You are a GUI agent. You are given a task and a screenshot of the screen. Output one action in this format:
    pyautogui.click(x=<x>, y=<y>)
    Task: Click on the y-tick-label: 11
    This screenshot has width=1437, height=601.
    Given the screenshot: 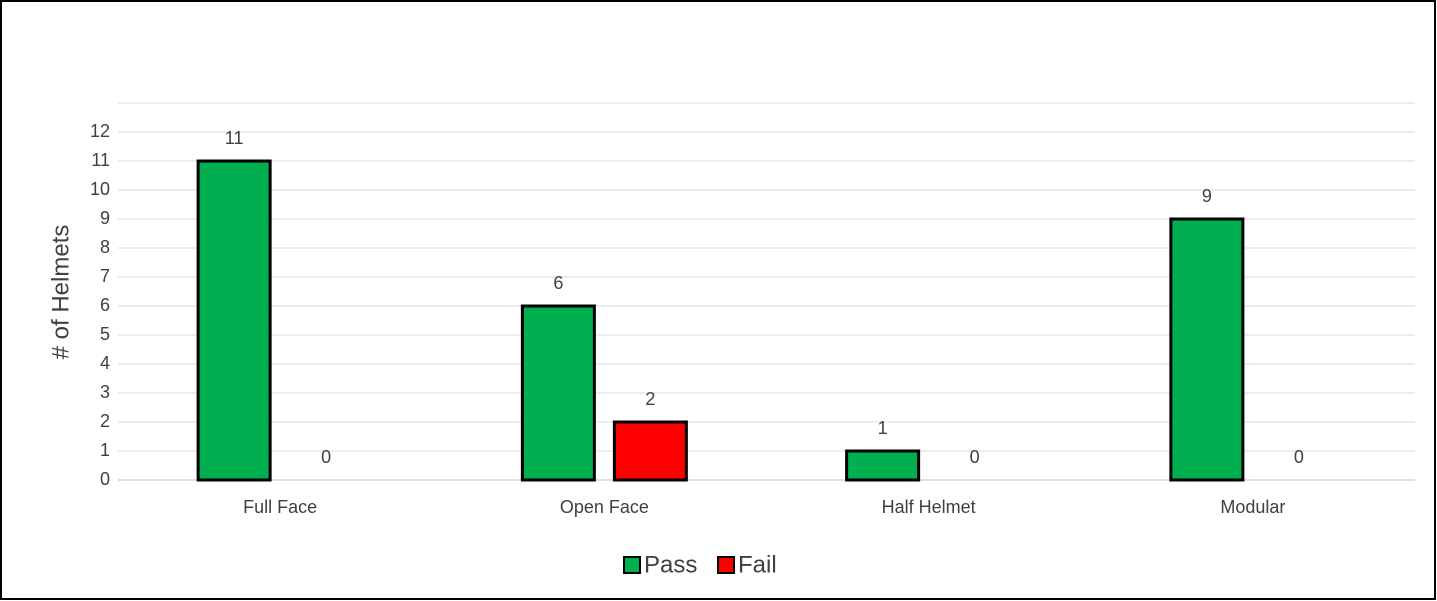 What is the action you would take?
    pyautogui.click(x=100, y=160)
    